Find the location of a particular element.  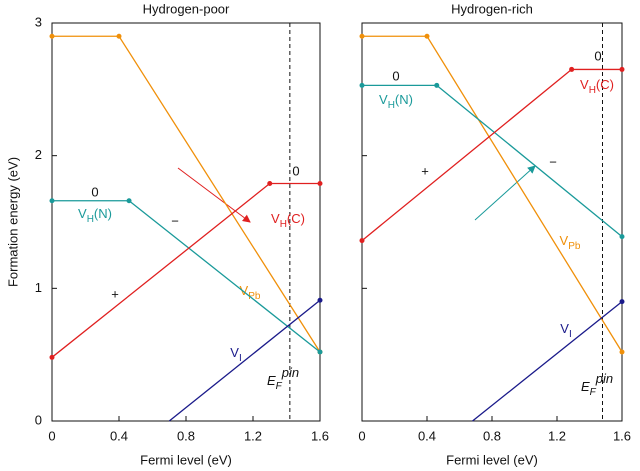

y-tick-label: 2 is located at coordinates (38, 154).